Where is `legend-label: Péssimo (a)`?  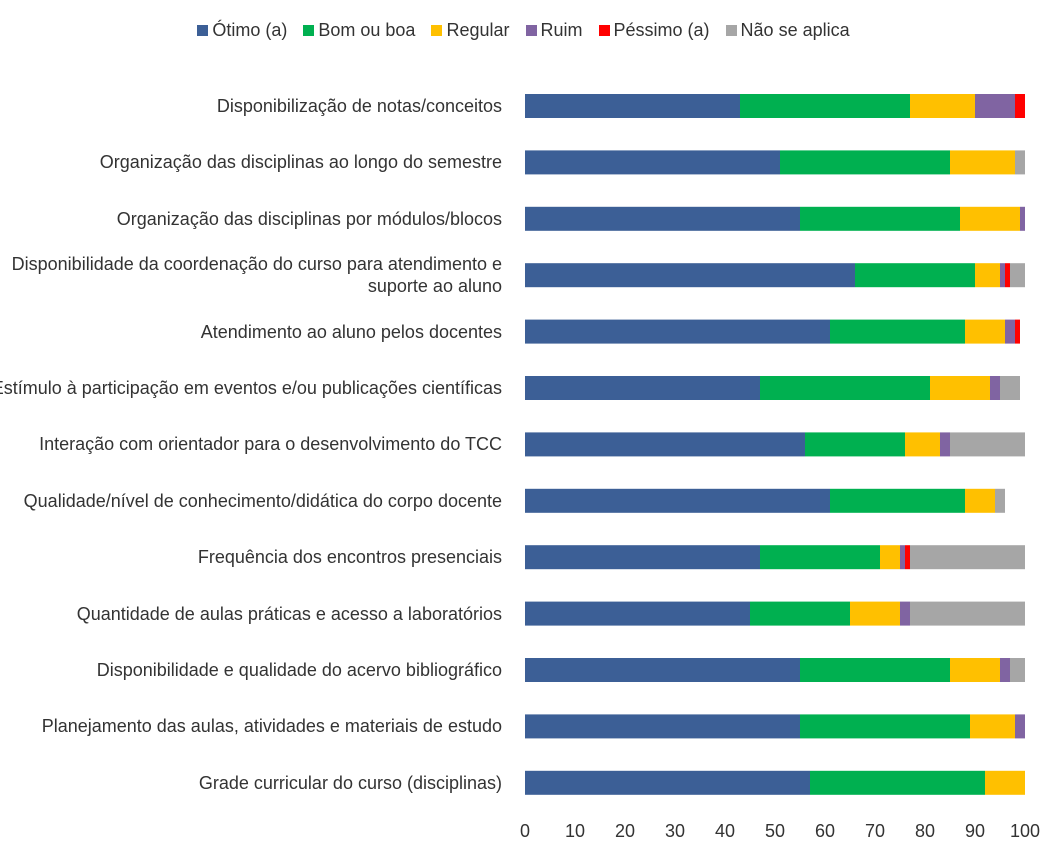 legend-label: Péssimo (a) is located at coordinates (661, 30).